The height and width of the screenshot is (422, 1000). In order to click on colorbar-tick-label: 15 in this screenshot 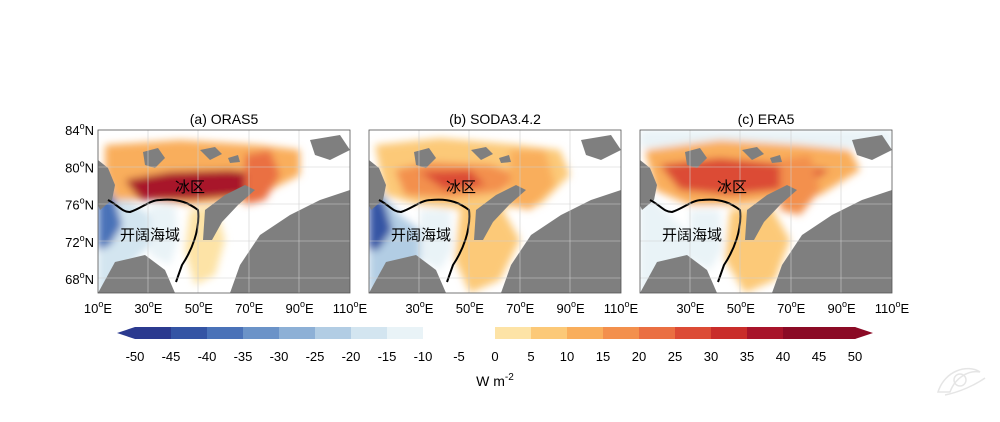, I will do `click(603, 356)`.